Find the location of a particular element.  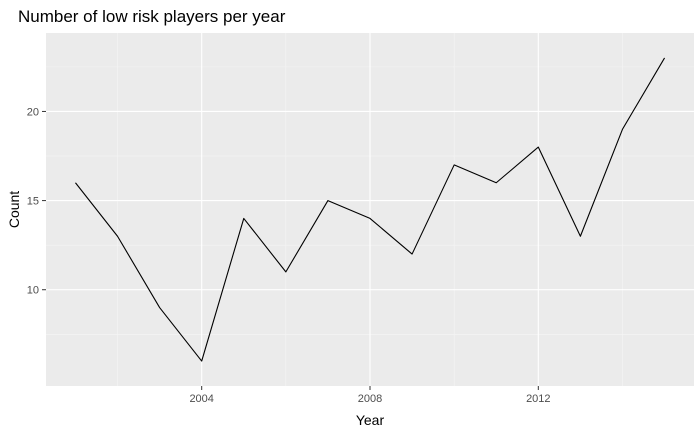

x-axis: 2004 2008 2012 is located at coordinates (370, 395).